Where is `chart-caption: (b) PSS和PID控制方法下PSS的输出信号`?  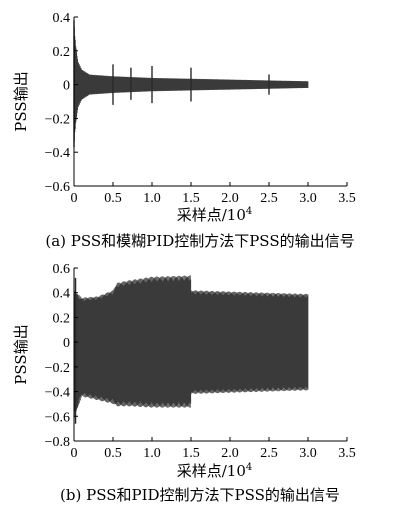
chart-caption: (b) PSS和PID控制方法下PSS的输出信号 is located at coordinates (200, 495).